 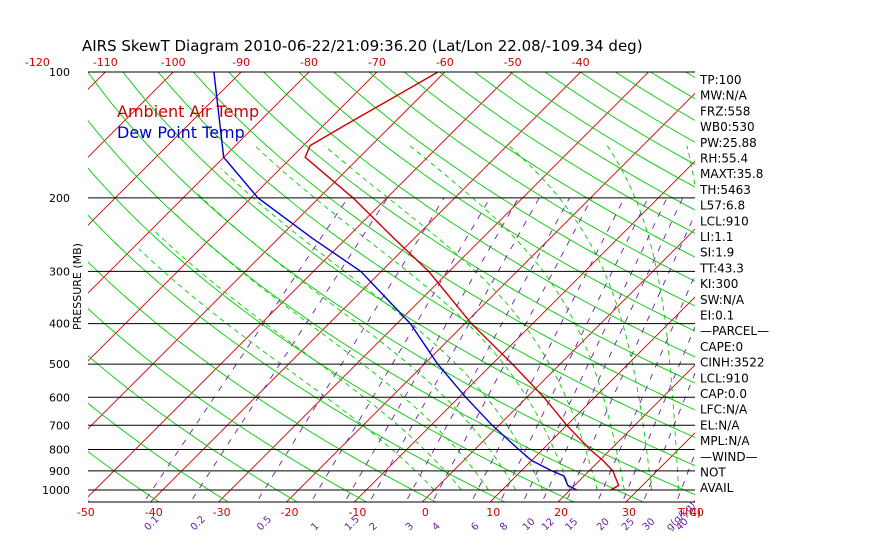 I want to click on top-temp-tick-label: -80, so click(x=309, y=62).